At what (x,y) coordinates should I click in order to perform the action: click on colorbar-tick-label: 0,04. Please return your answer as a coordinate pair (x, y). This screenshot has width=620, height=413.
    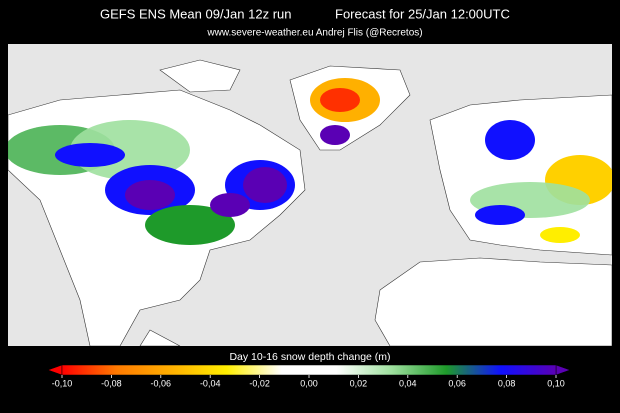
    Looking at the image, I should click on (408, 383).